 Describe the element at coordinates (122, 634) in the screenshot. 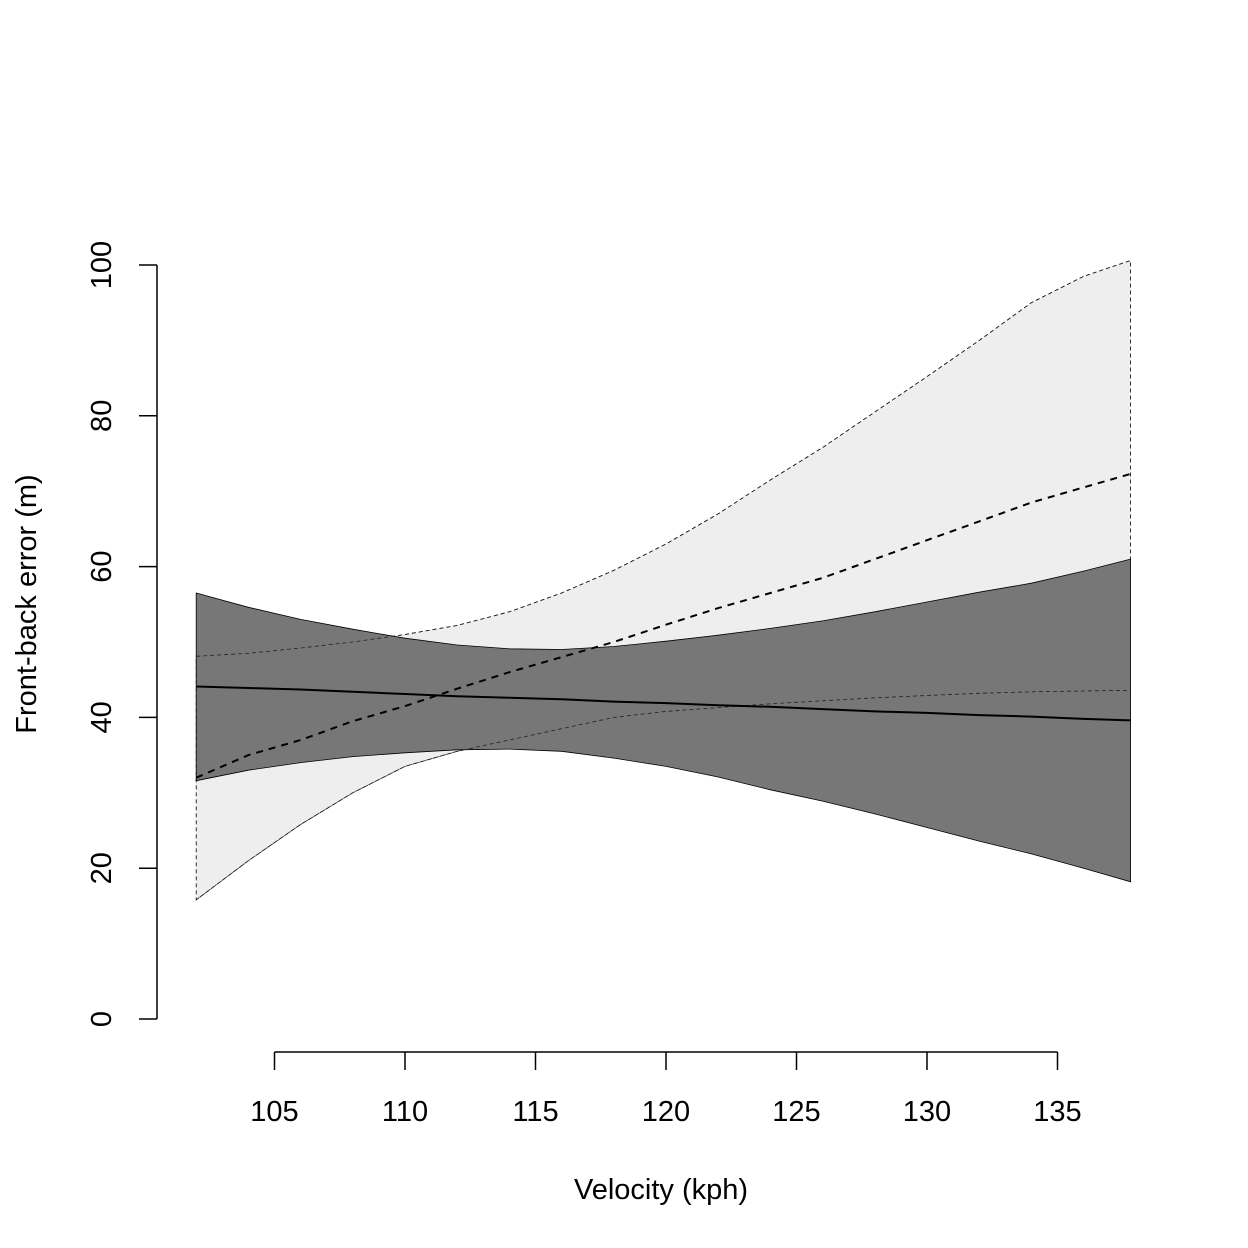

I see `y-axis: 0 20 40 60 80 100` at that location.